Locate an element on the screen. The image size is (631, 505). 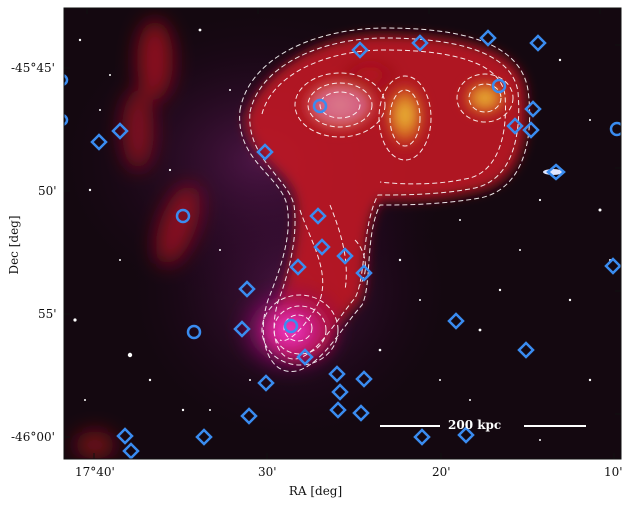
xray-core is located at coordinates (300, 232).